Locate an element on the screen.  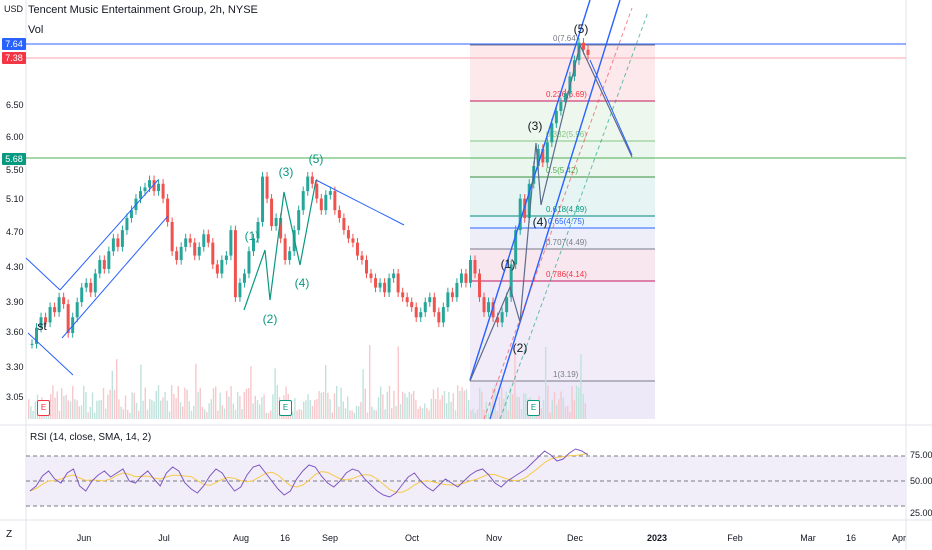
projection-line is located at coordinates (611, 107).